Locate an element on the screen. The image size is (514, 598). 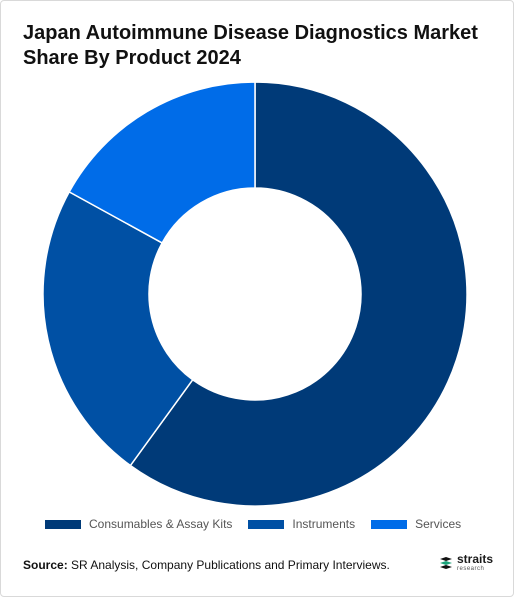
straits-logo-icon is located at coordinates (446, 562).